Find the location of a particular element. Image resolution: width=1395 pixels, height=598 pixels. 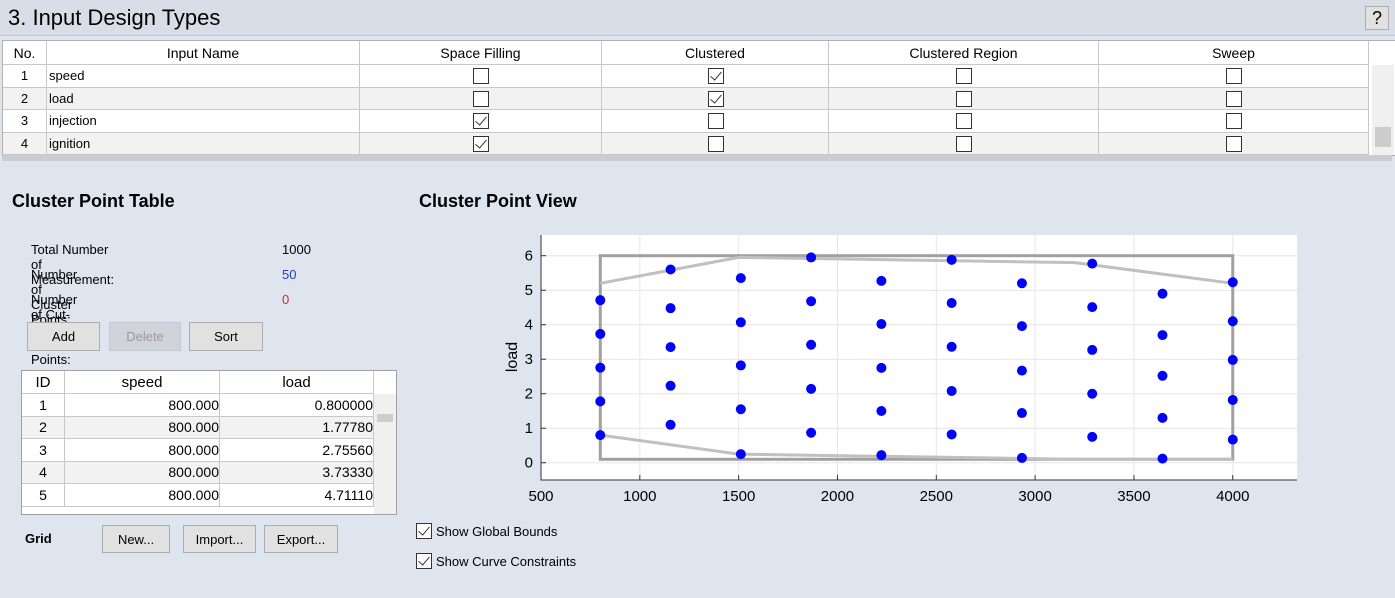

x-tick-label: 2500 is located at coordinates (936, 496).